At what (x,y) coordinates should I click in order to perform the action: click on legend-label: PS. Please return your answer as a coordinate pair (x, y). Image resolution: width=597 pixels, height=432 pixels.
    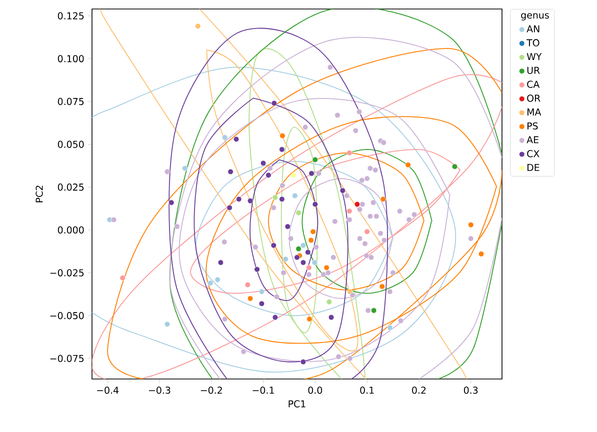
    Looking at the image, I should click on (532, 126).